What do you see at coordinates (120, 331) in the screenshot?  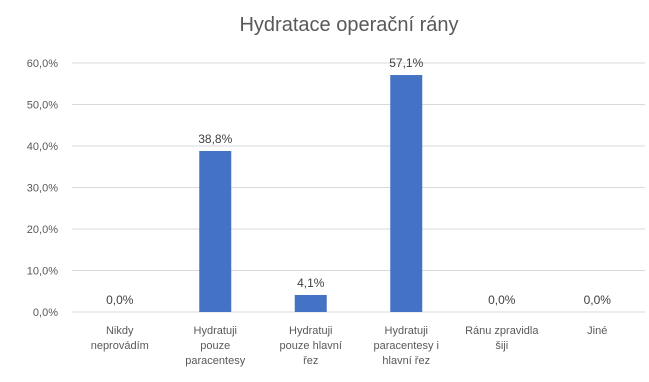 I see `category-label-line: Nikdy` at bounding box center [120, 331].